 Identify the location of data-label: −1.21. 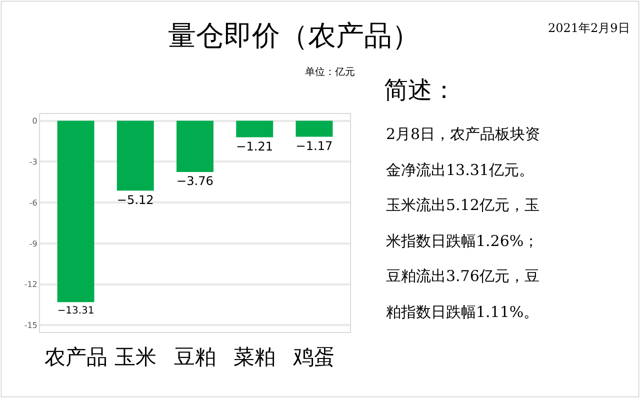
(255, 147).